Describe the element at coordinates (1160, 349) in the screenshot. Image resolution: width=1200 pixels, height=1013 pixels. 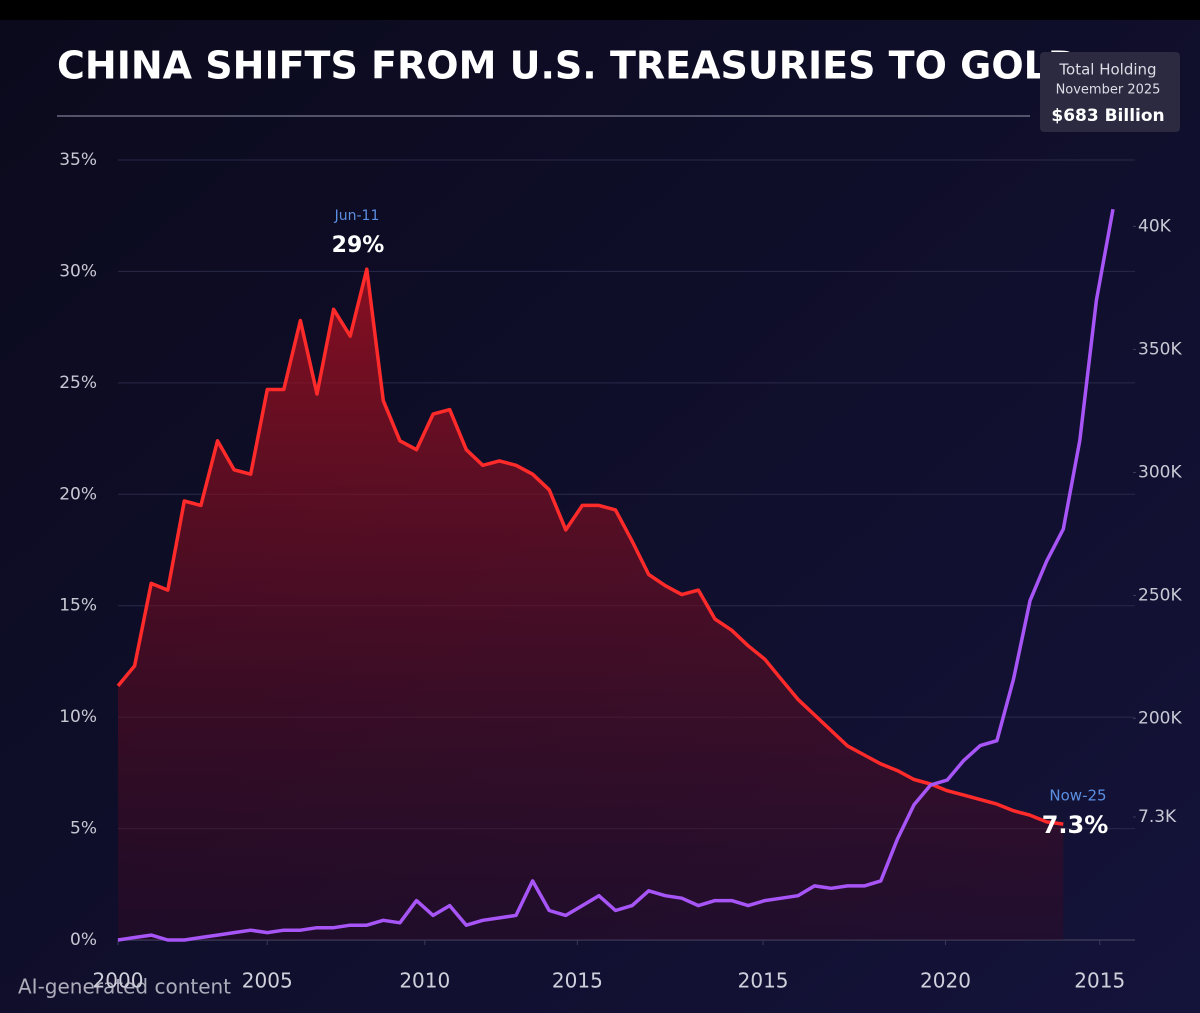
I see `y2-tick-label: 350K` at that location.